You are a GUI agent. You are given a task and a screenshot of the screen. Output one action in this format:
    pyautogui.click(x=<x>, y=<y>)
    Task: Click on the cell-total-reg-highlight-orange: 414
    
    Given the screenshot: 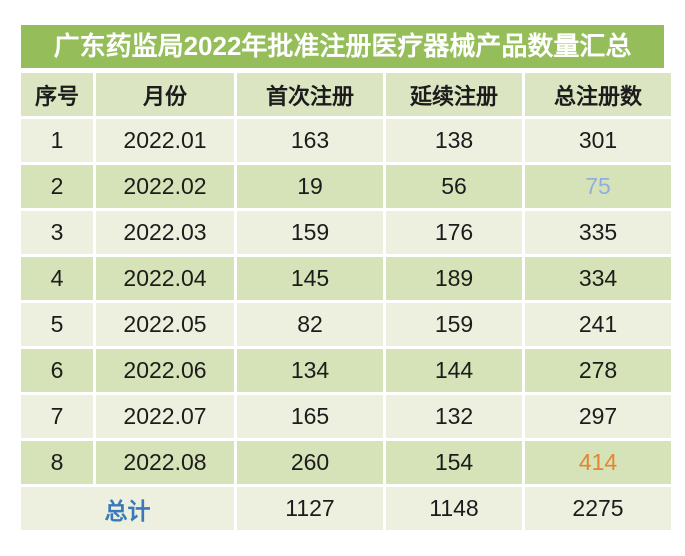 What is the action you would take?
    pyautogui.click(x=598, y=462)
    